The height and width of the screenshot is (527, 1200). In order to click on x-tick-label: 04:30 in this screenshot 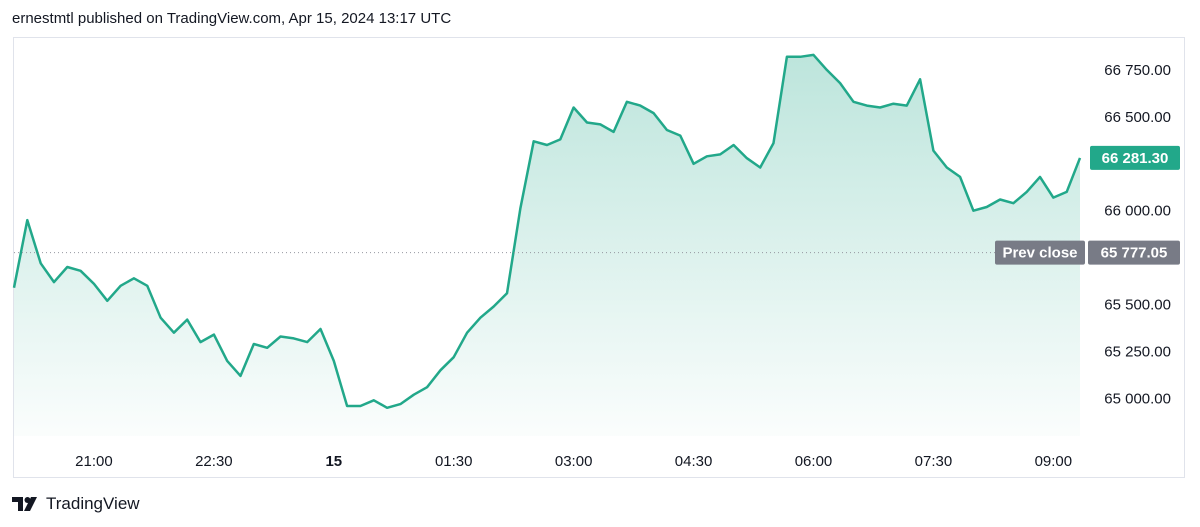, I will do `click(694, 461)`.